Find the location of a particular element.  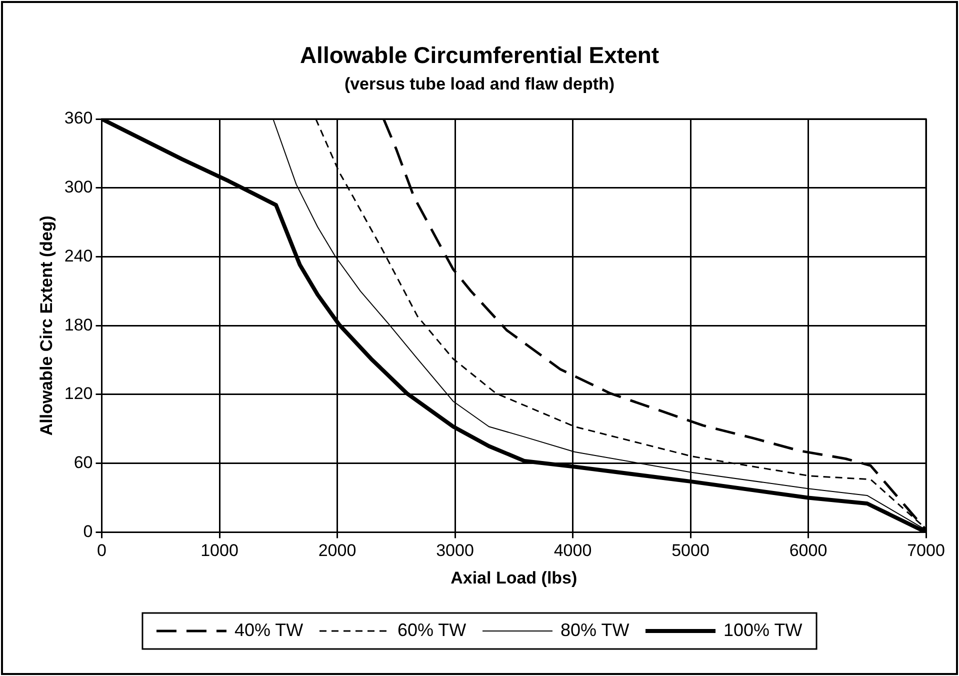

chart-subtitle: (versus tube load and flaw depth) is located at coordinates (479, 84).